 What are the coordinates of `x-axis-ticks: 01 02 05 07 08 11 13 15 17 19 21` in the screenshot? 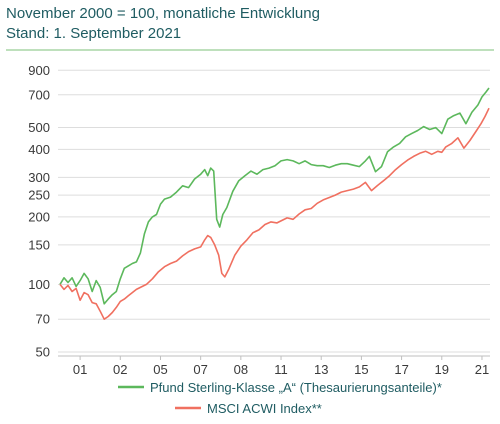 It's located at (281, 366).